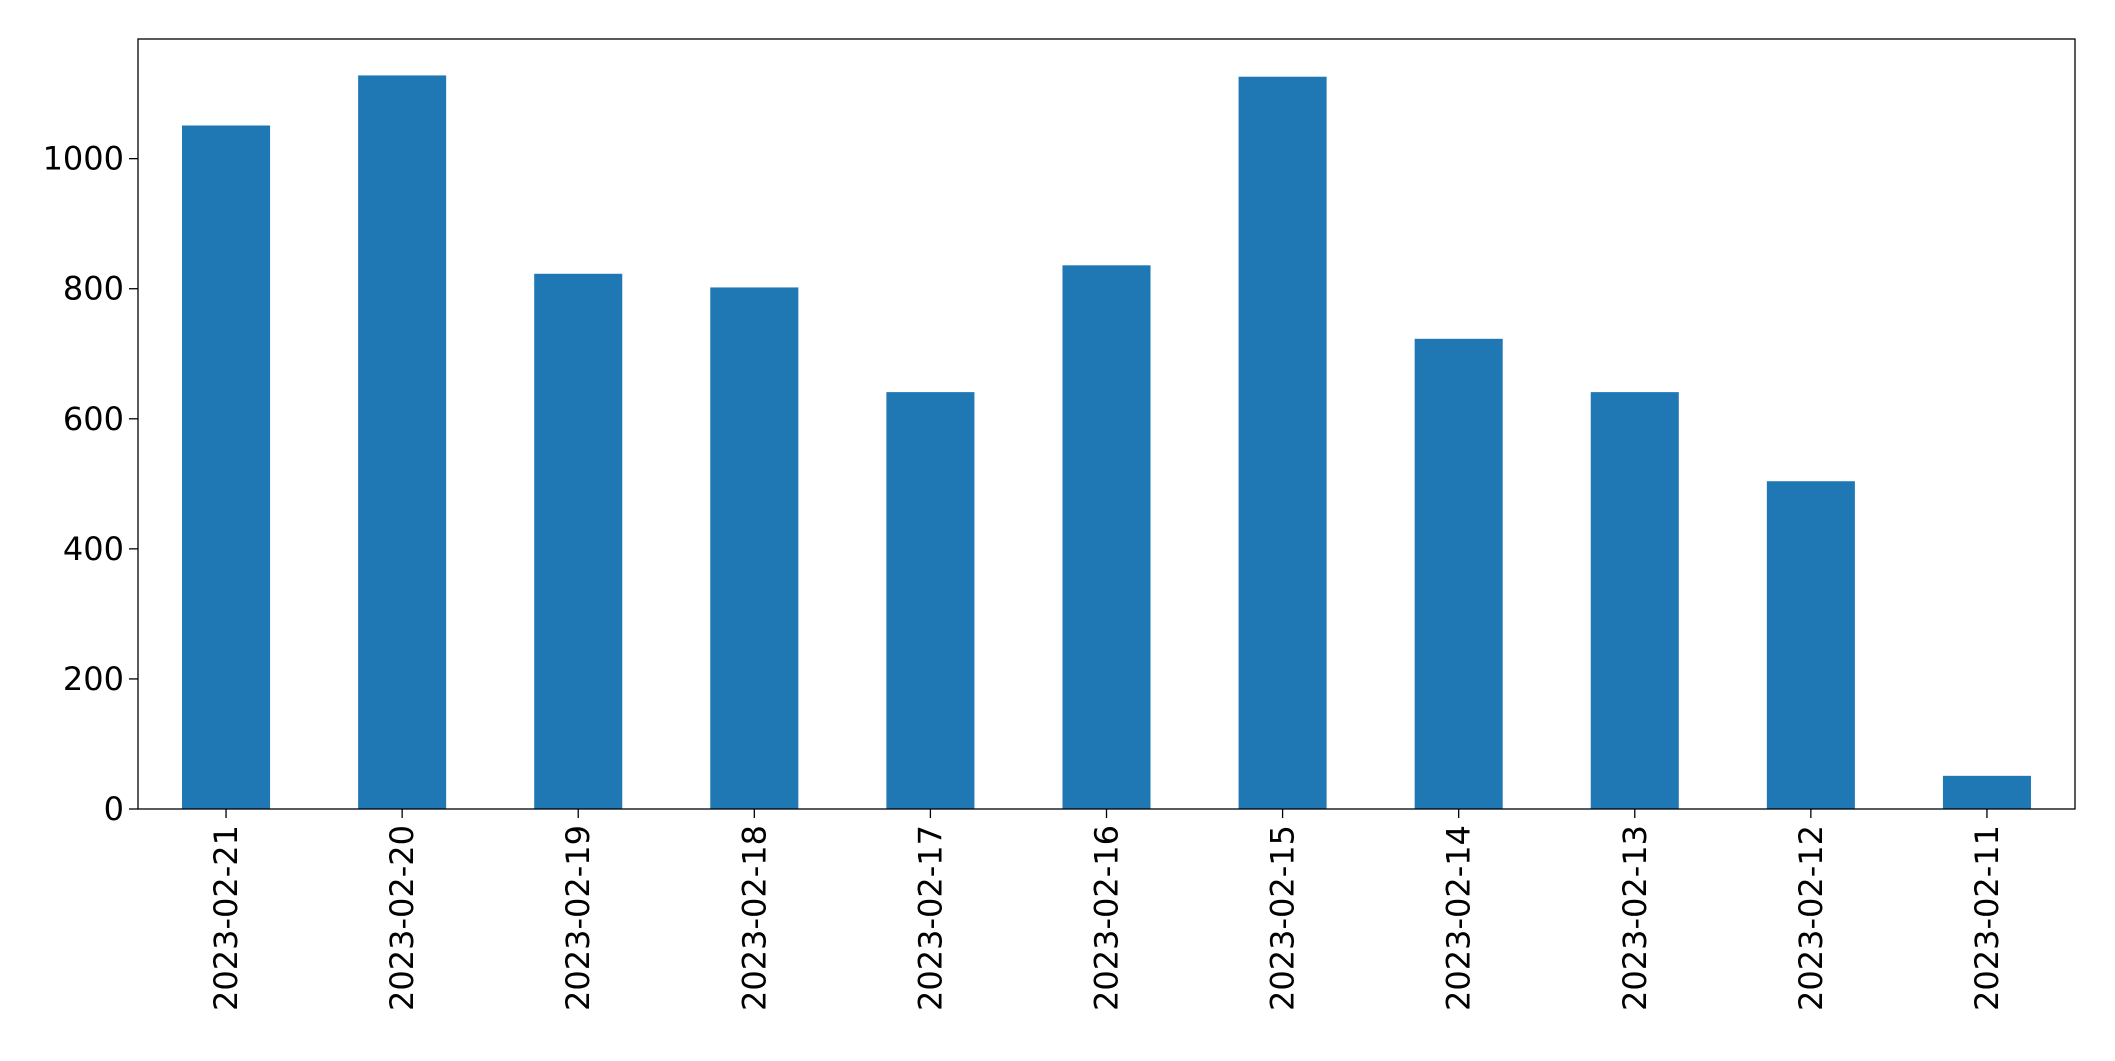 This screenshot has width=2115, height=1061. What do you see at coordinates (402, 918) in the screenshot?
I see `x-tick-label: 2023-02-20` at bounding box center [402, 918].